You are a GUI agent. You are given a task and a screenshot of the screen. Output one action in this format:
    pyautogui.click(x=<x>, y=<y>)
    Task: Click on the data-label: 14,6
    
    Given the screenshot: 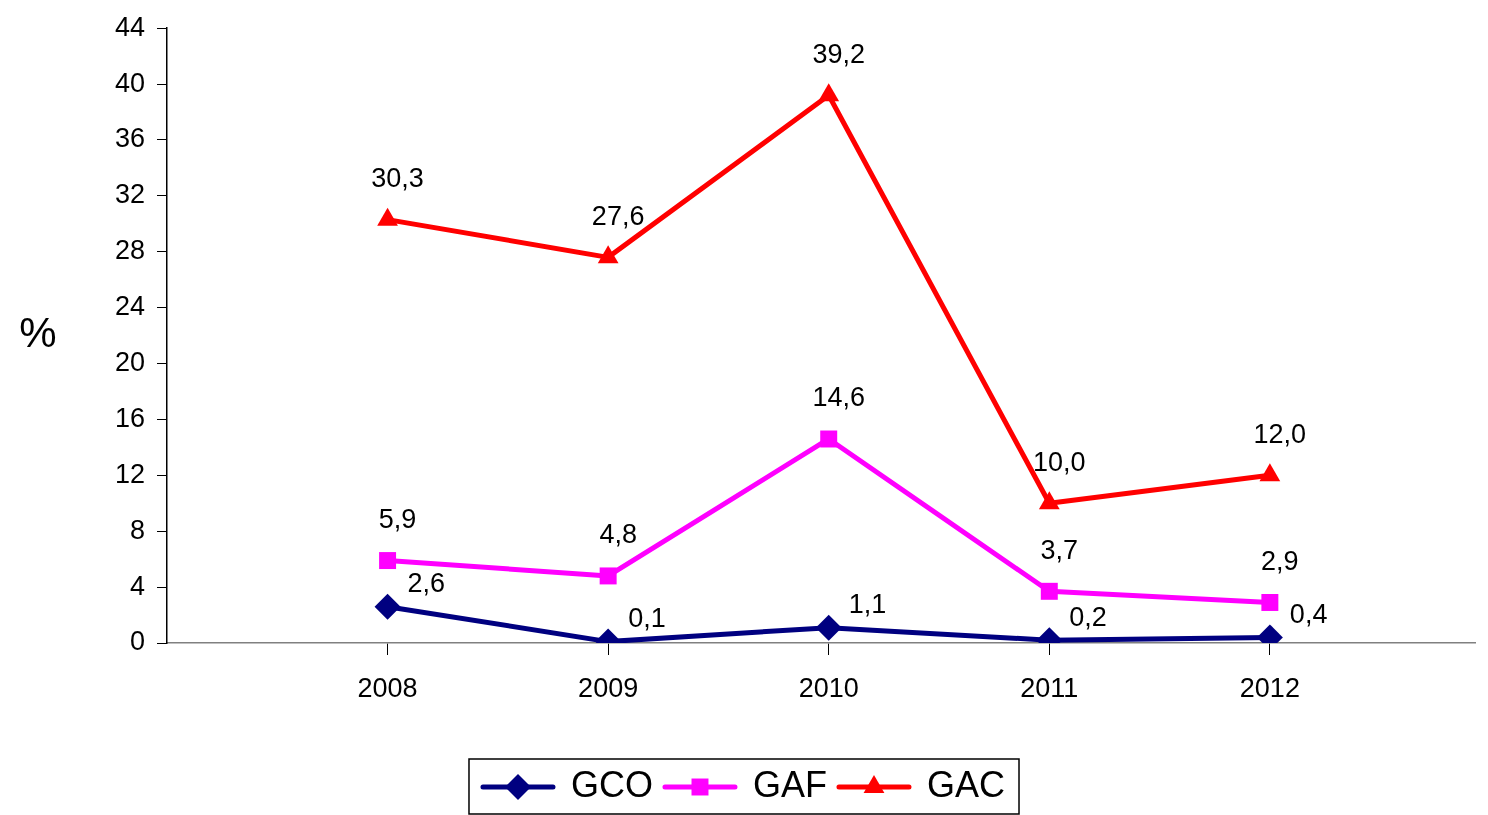 What is the action you would take?
    pyautogui.click(x=838, y=397)
    